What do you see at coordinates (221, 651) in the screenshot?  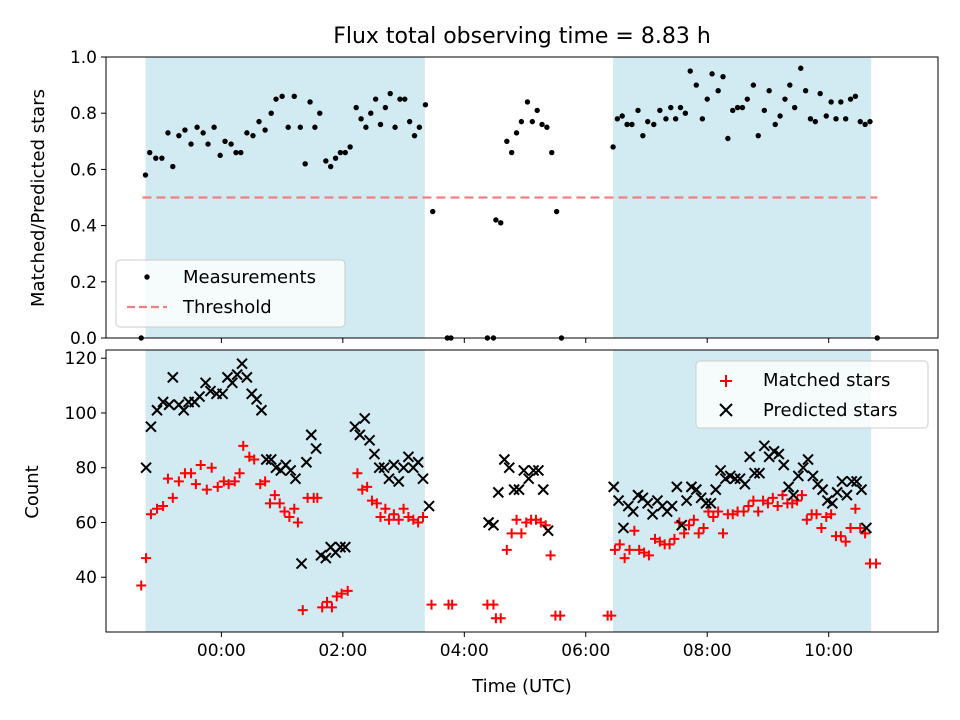 I see `x-tick-label: 00:00` at bounding box center [221, 651].